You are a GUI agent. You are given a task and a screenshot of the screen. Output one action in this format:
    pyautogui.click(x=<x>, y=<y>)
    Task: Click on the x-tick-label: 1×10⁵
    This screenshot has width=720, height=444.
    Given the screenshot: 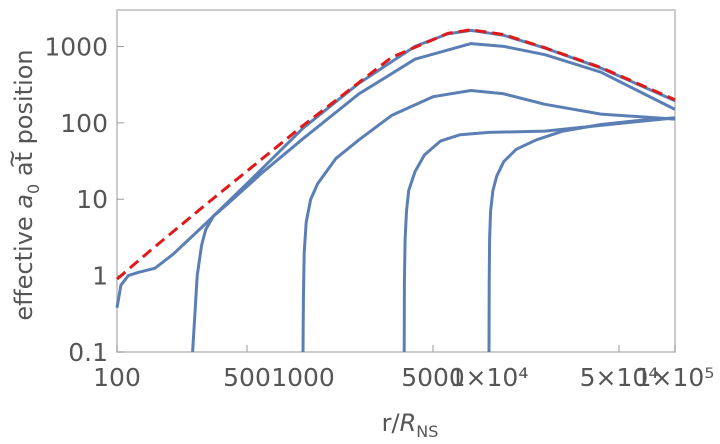 What is the action you would take?
    pyautogui.click(x=675, y=377)
    